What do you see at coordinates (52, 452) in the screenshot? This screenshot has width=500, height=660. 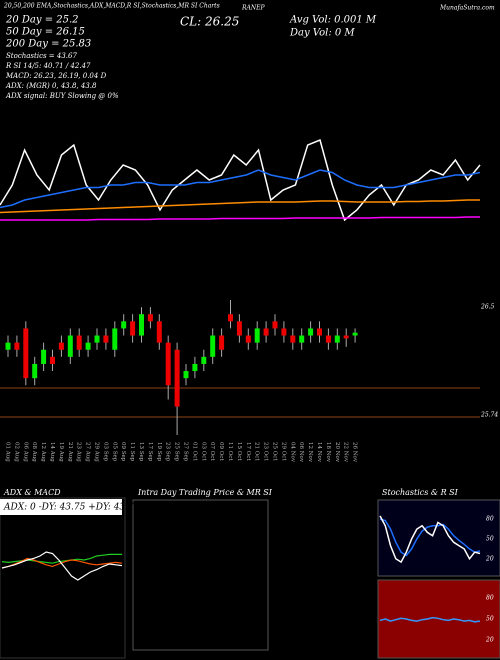 I see `x-tick-label: 14 Aug` at bounding box center [52, 452].